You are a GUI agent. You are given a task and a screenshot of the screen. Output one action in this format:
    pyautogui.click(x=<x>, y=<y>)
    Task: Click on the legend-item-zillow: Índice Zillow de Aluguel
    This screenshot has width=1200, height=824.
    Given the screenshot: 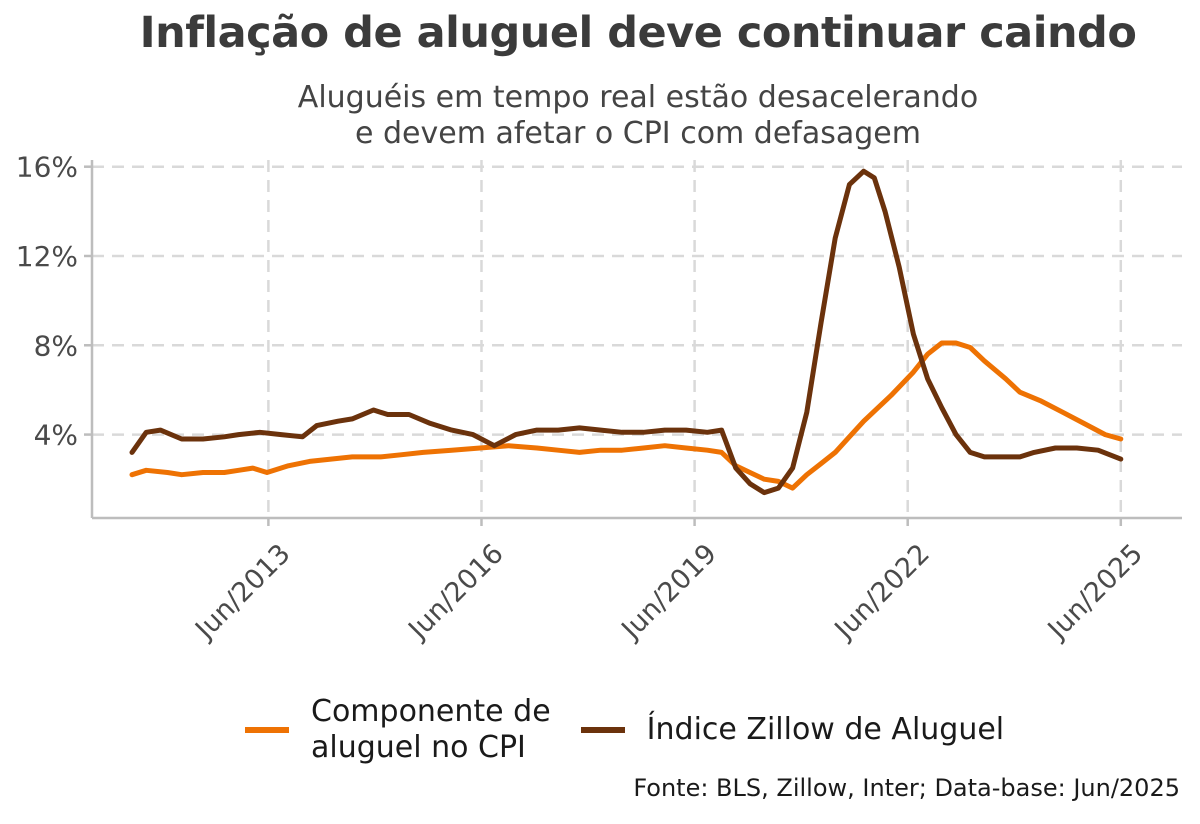 What is the action you would take?
    pyautogui.click(x=792, y=730)
    